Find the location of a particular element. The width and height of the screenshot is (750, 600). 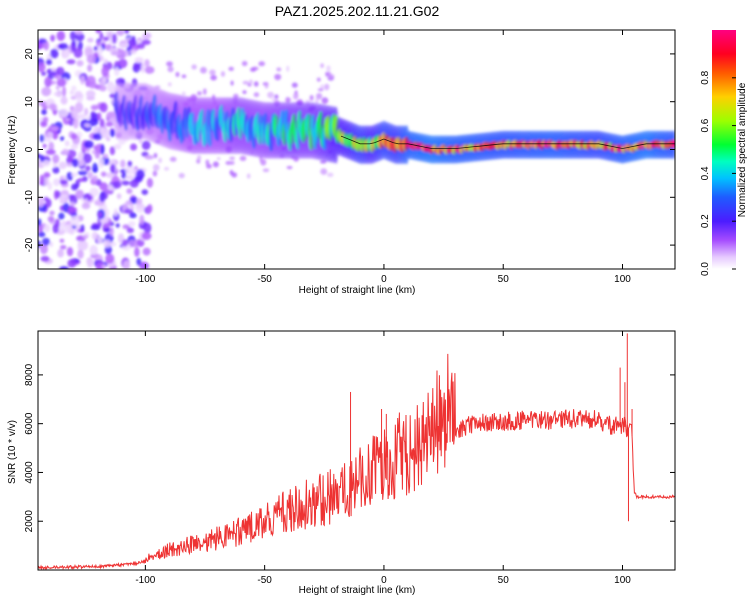

spectrogram-y-axis-label: Frequency (Hz) is located at coordinates (12, 150).